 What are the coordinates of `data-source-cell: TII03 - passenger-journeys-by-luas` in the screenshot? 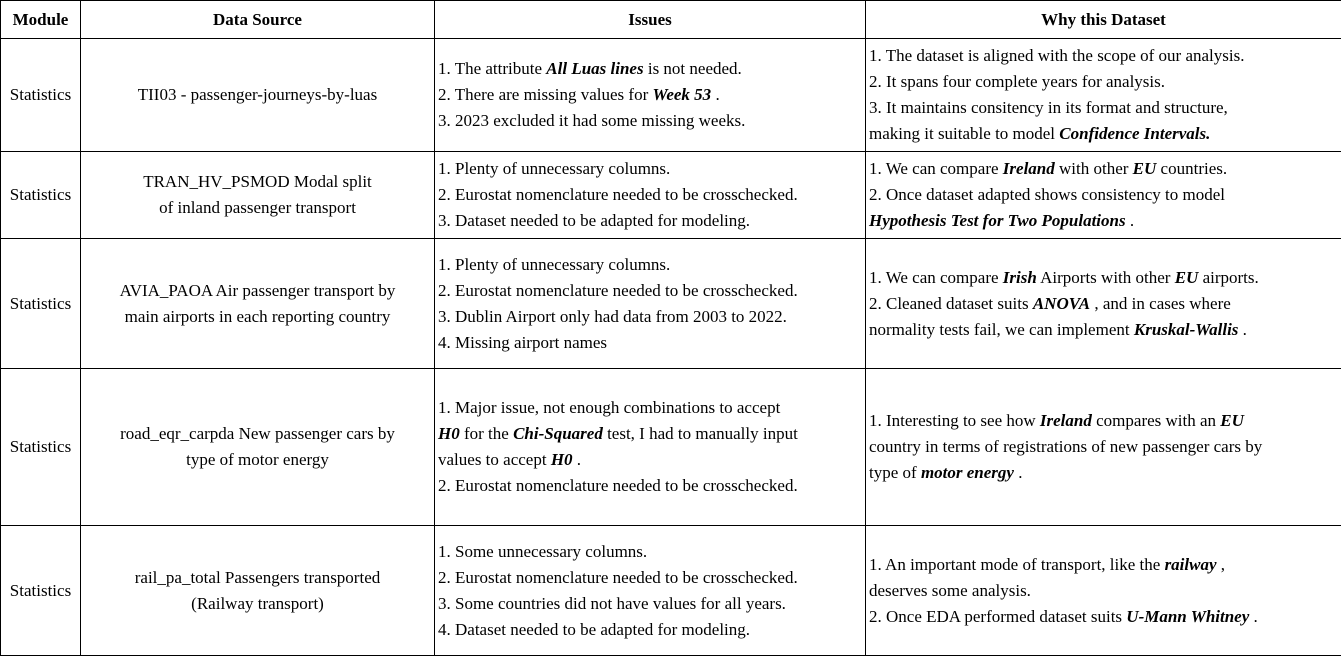 It's located at (257, 95).